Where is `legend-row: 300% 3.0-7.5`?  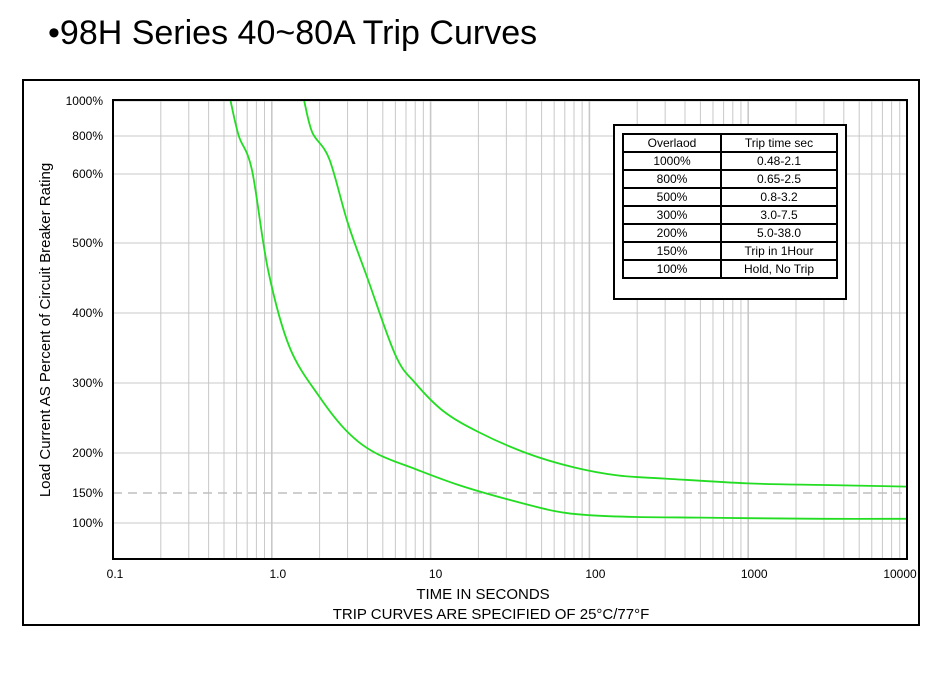
legend-row: 300% 3.0-7.5 is located at coordinates (730, 215).